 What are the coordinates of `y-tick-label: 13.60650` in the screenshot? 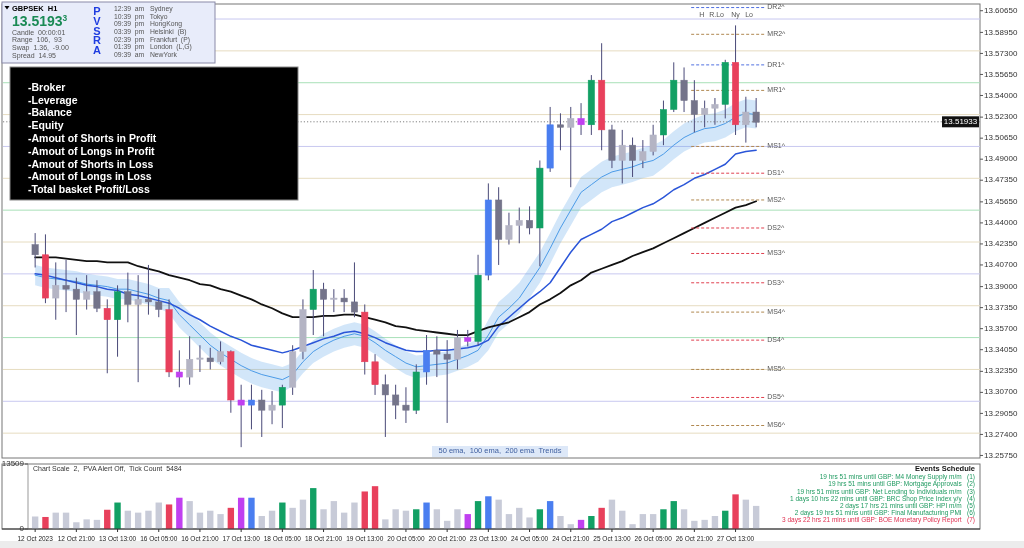 It's located at (1001, 10).